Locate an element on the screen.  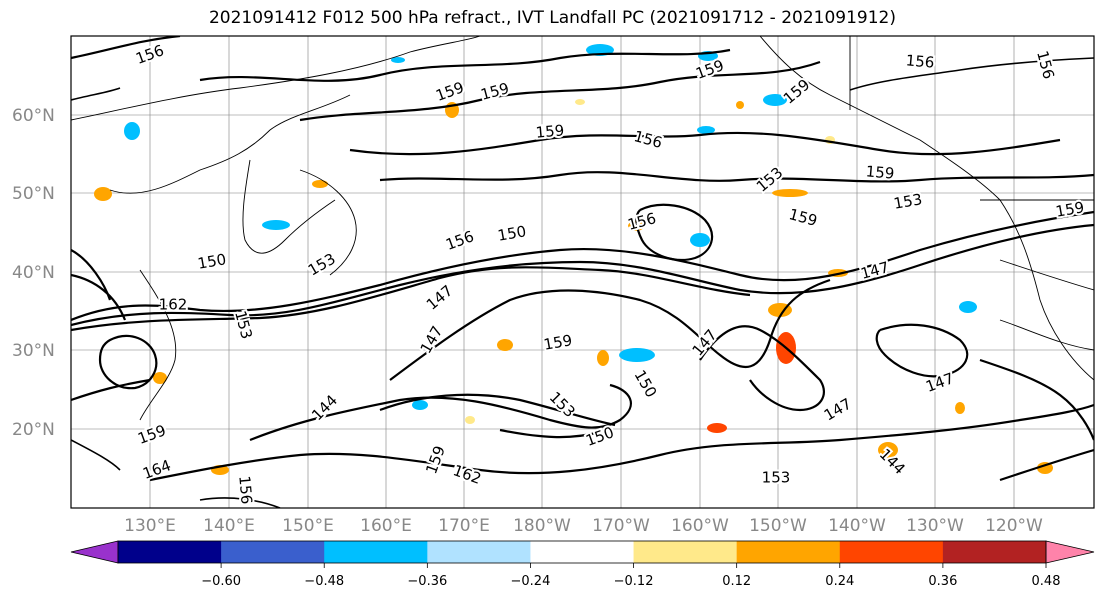
colorbar-extend-high is located at coordinates (1070, 552).